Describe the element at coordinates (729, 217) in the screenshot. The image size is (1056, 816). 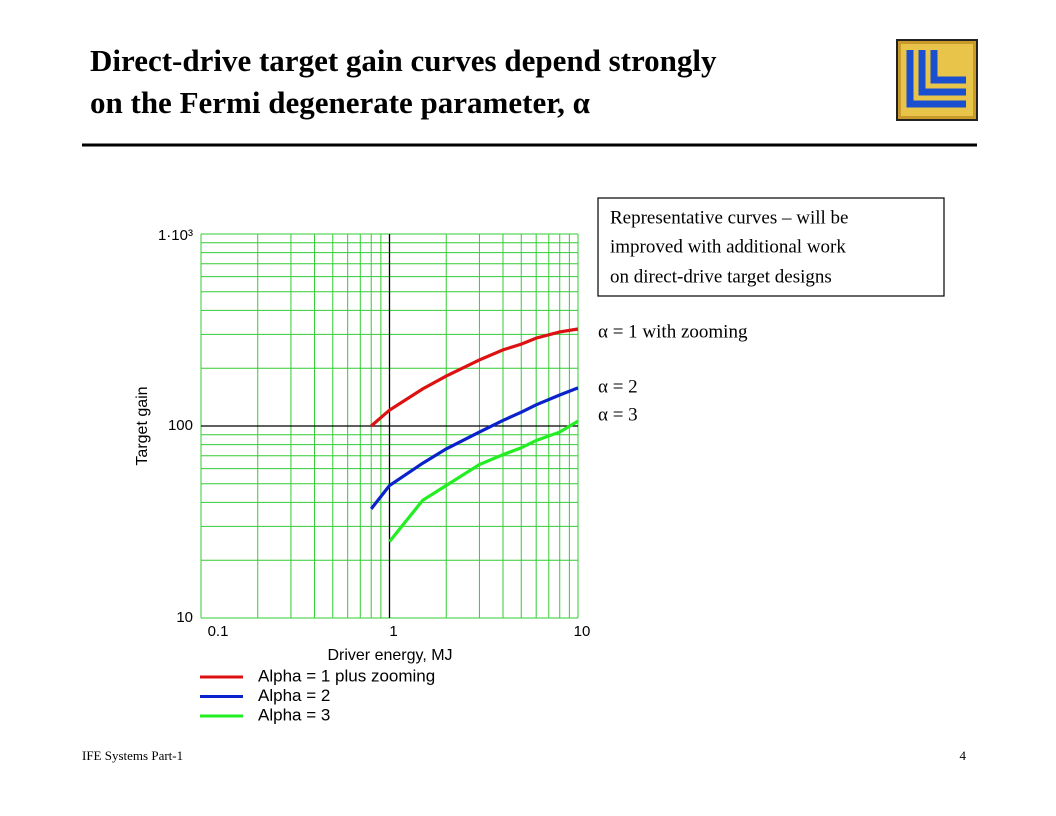
I see `note-line: Representative curves – will be` at that location.